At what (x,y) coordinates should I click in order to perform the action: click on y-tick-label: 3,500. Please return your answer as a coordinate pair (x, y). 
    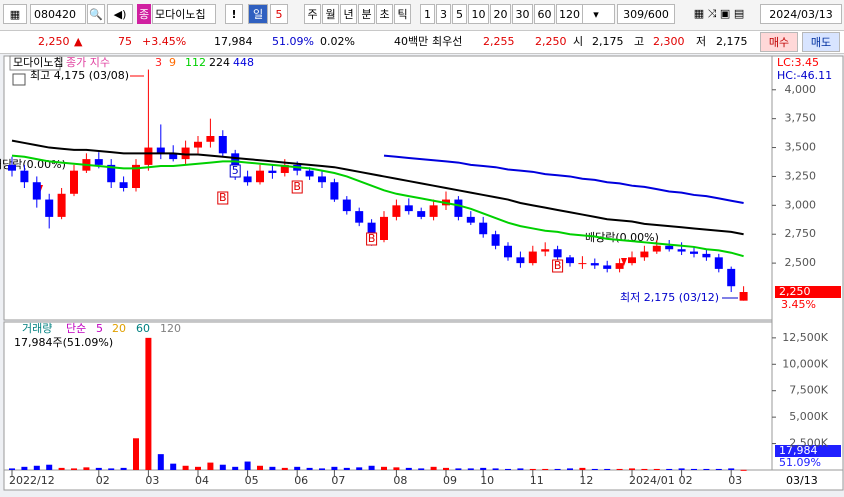
    Looking at the image, I should click on (801, 147).